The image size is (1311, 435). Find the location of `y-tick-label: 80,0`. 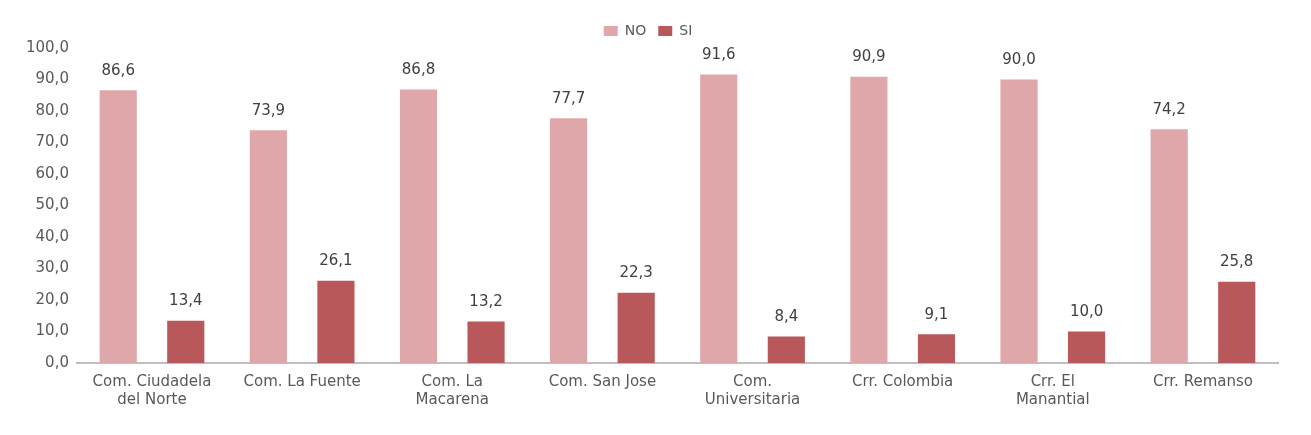

y-tick-label: 80,0 is located at coordinates (52, 109).